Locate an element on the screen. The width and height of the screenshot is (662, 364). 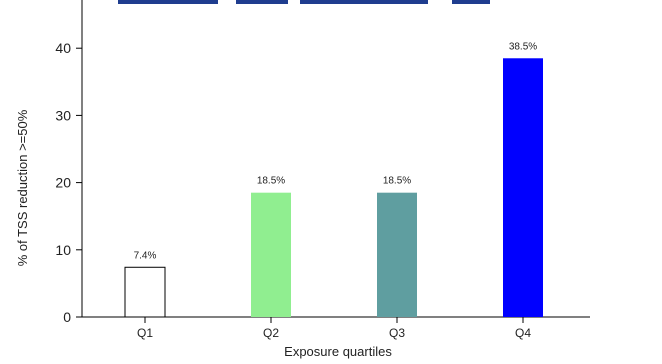
x-tick-label: Q1 is located at coordinates (145, 333).